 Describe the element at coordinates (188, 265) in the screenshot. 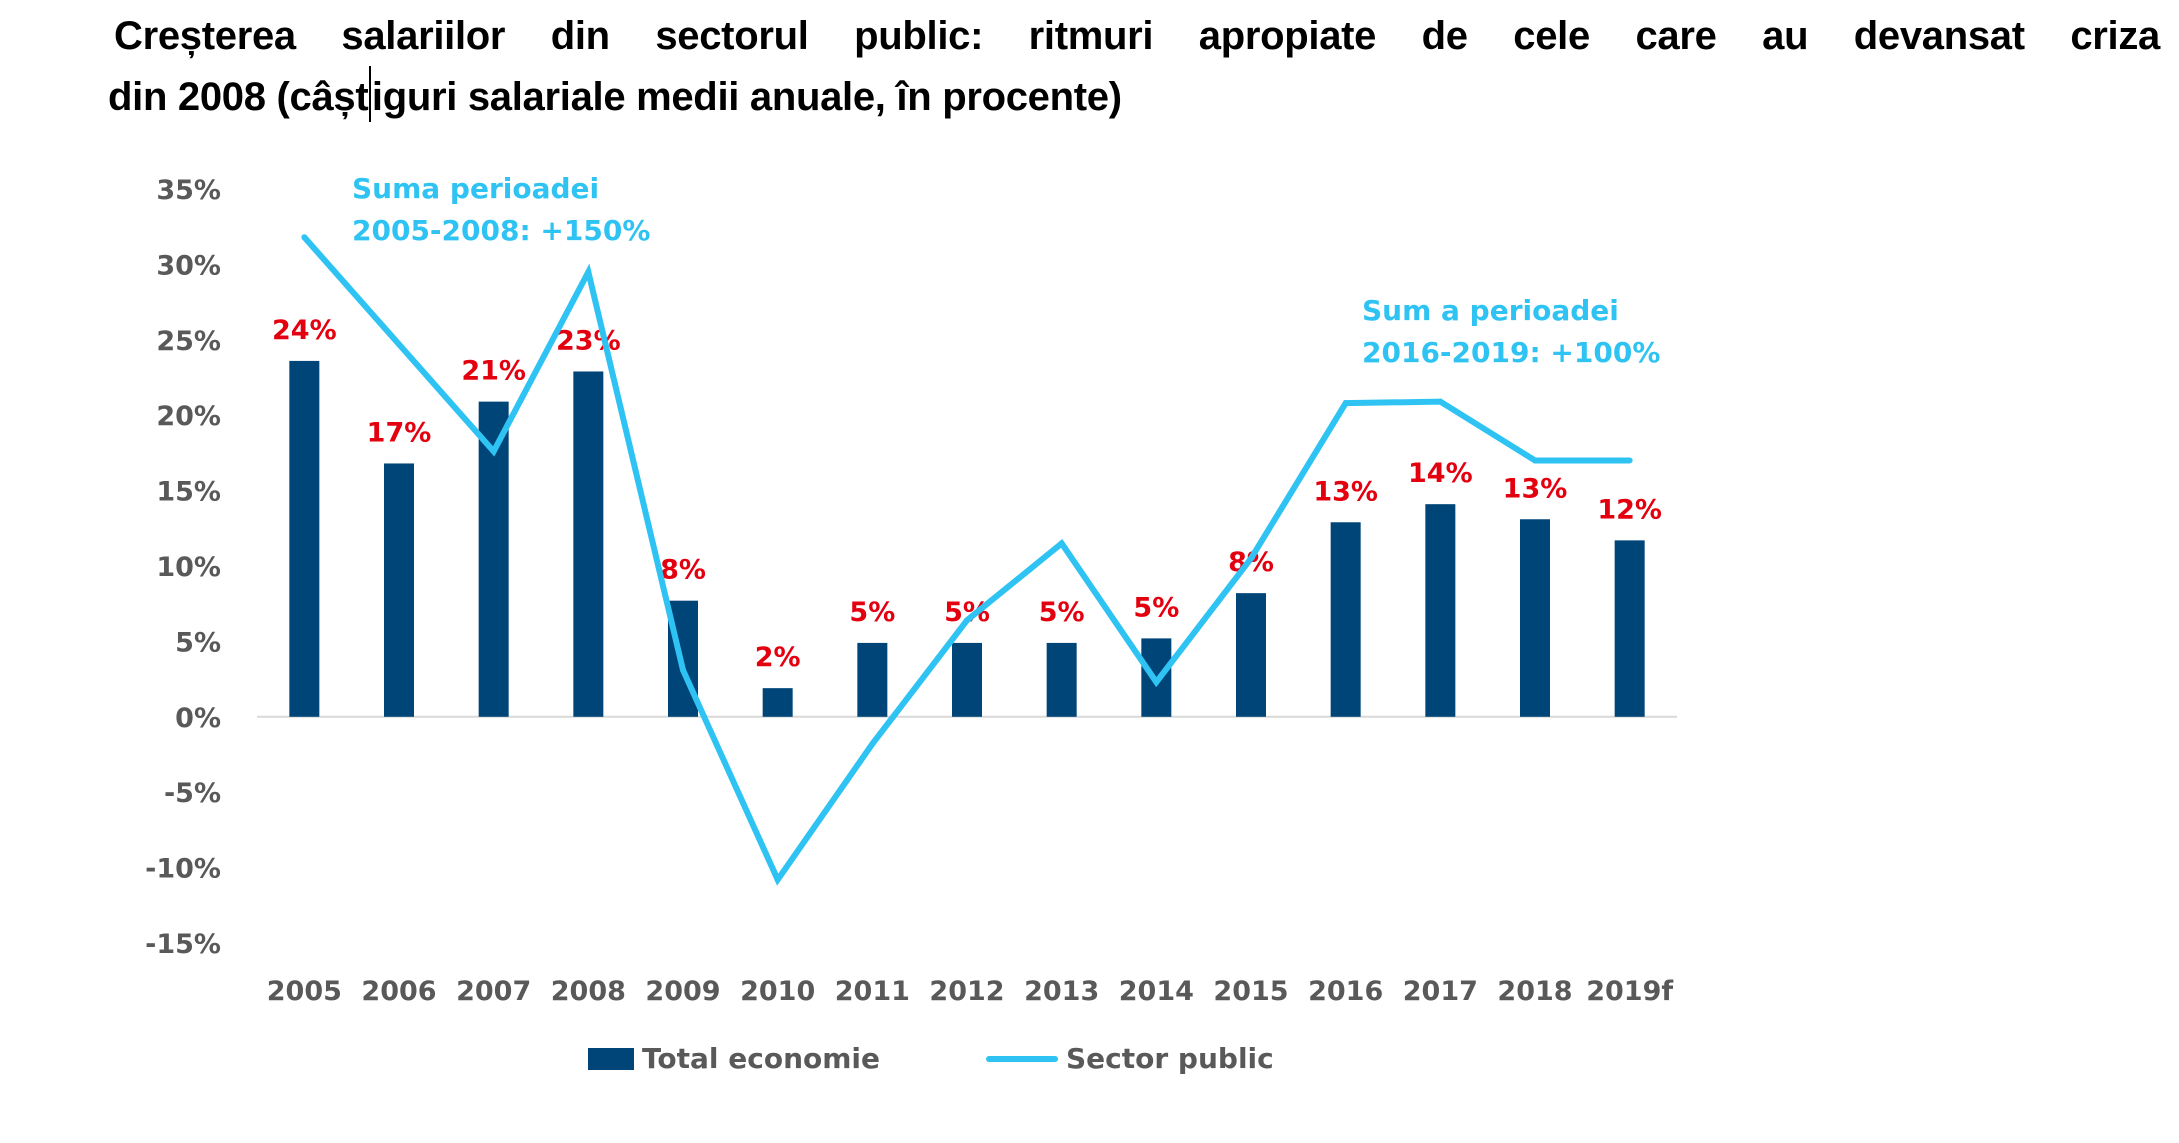

I see `y-tick-label: 30%` at that location.